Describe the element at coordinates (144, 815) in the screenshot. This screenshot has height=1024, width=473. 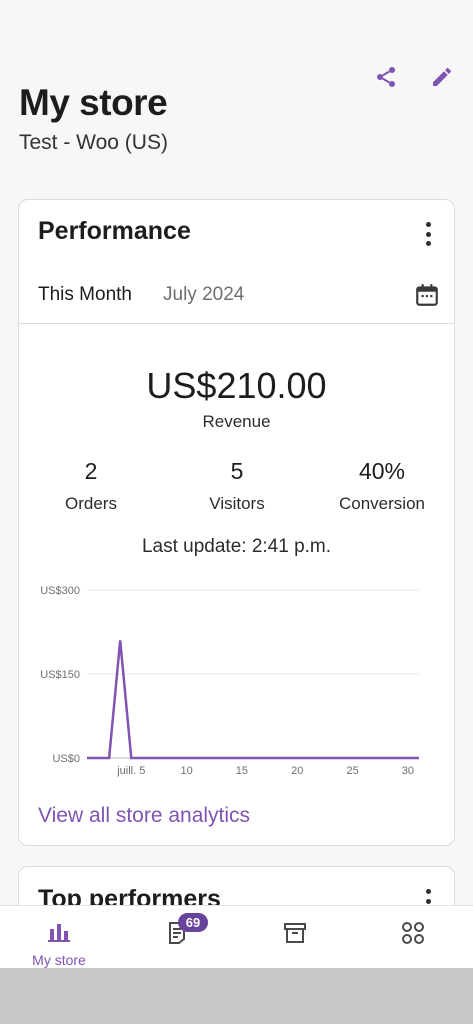
I see `view-analytics-link: View all store analytics` at that location.